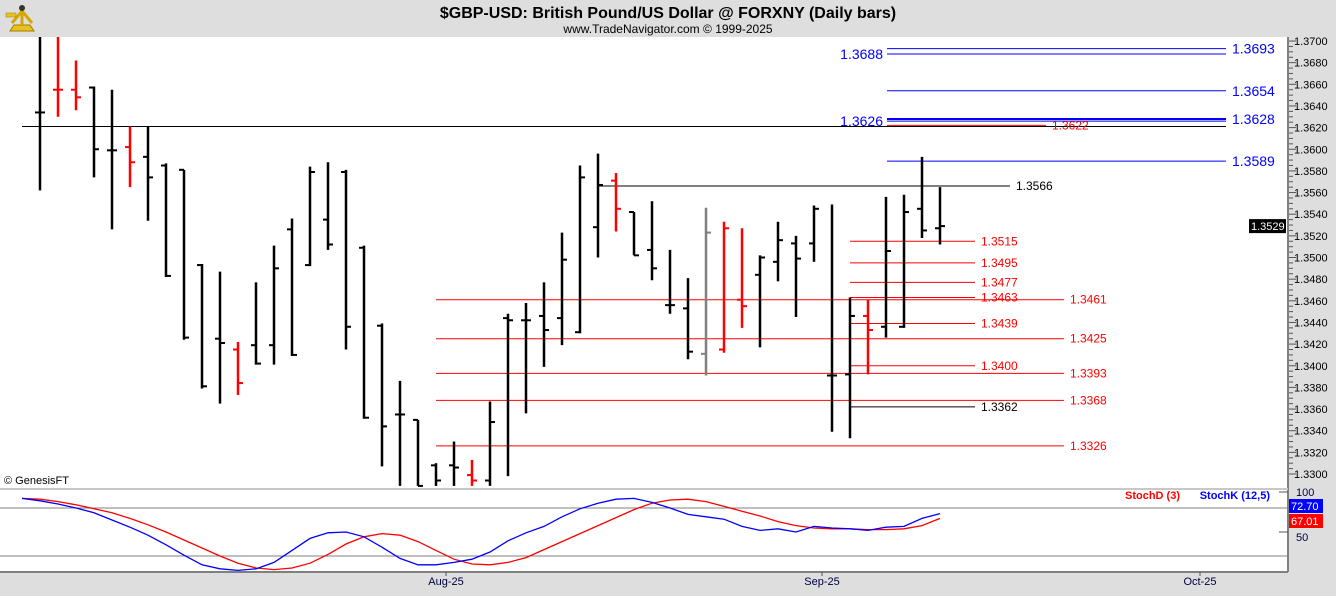 This screenshot has height=596, width=1336. I want to click on last-price-badge, so click(1267, 226).